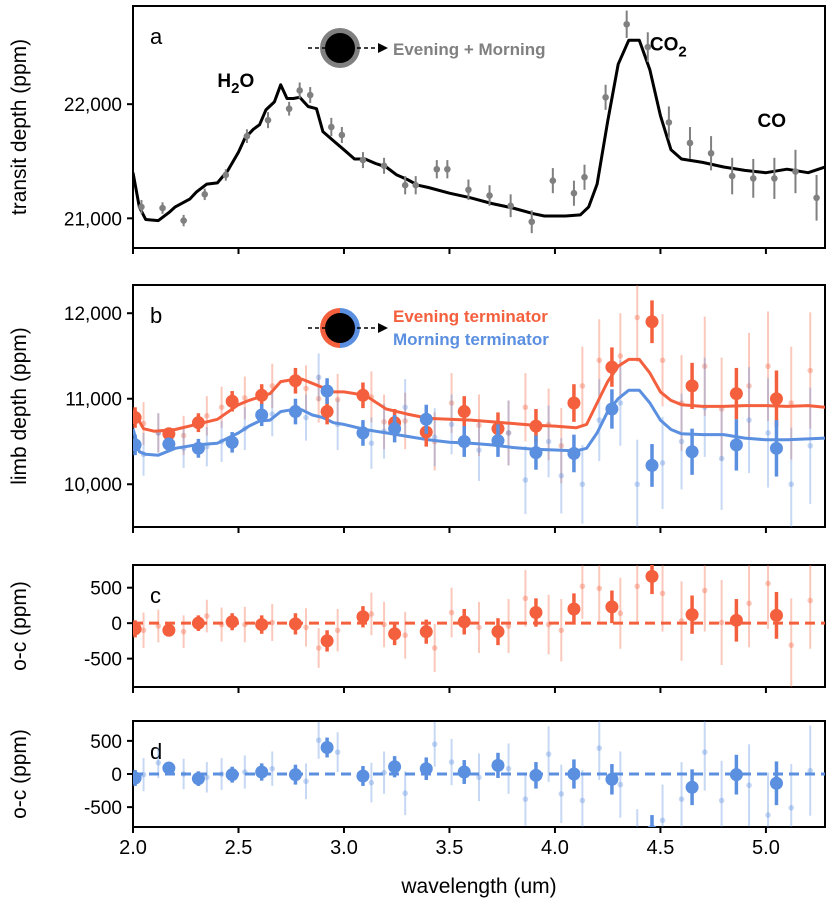 This screenshot has width=830, height=911. I want to click on line-of-sight-arrow, so click(383, 48).